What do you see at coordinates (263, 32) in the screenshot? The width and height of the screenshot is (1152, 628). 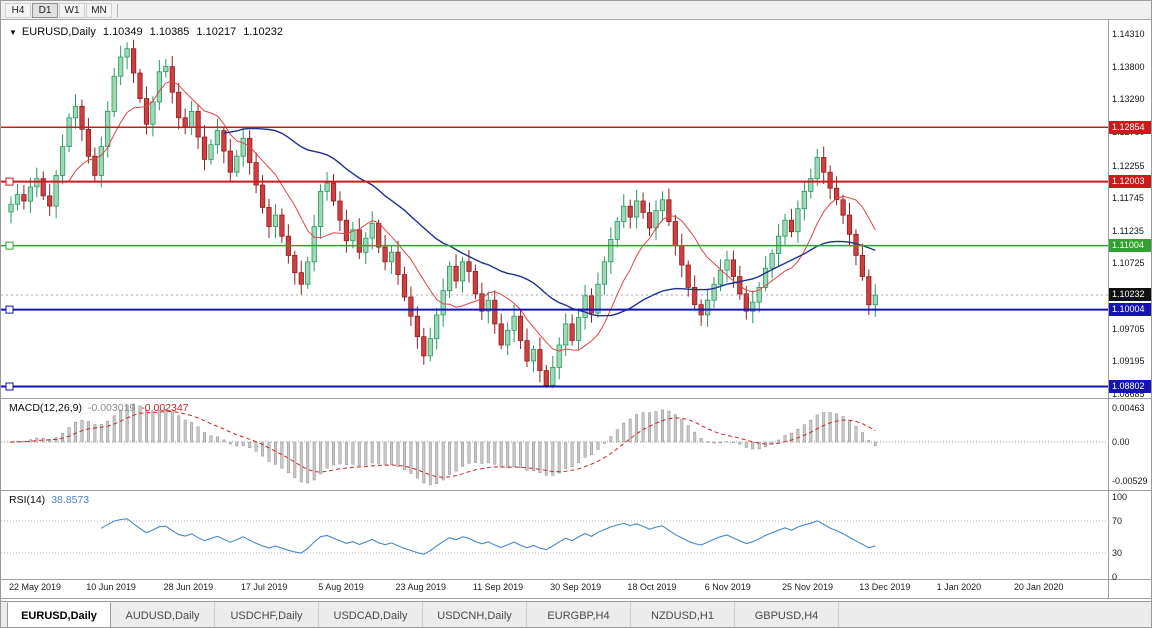 I see `ohlc-close: 1.10232` at bounding box center [263, 32].